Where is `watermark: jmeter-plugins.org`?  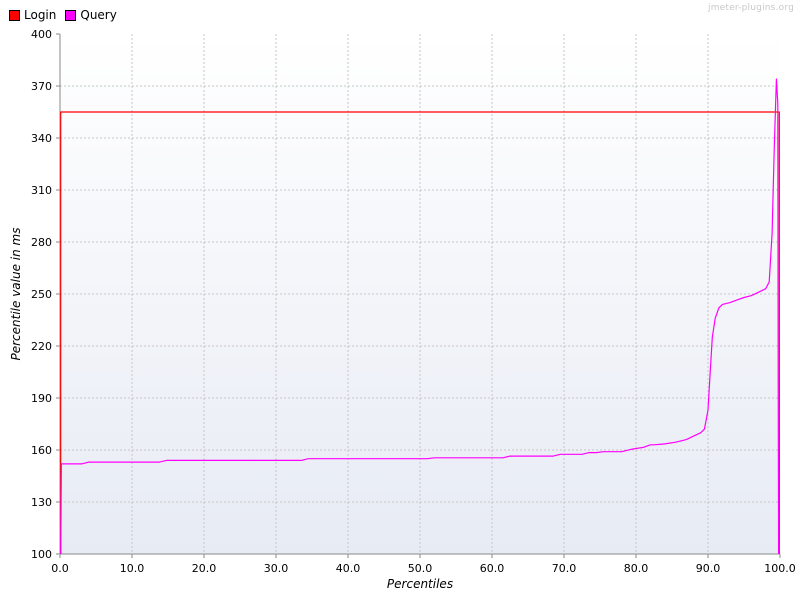 watermark: jmeter-plugins.org is located at coordinates (751, 8).